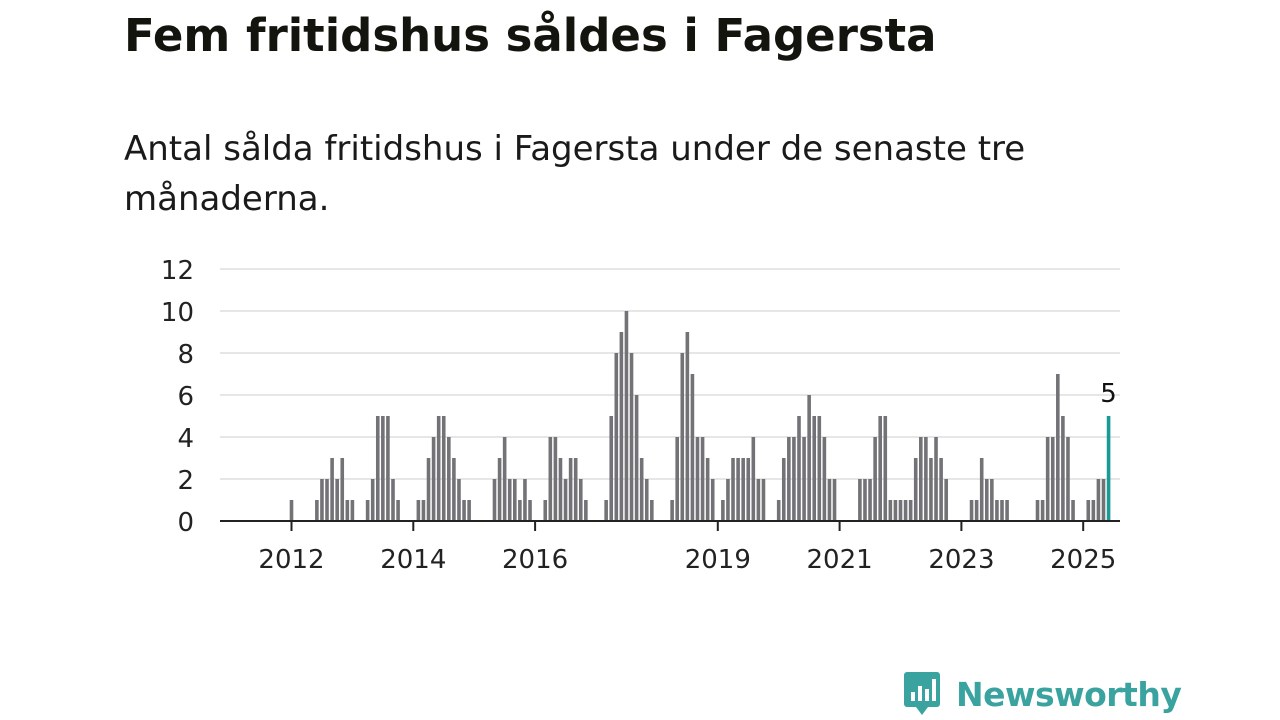 This screenshot has height=720, width=1280. What do you see at coordinates (413, 560) in the screenshot?
I see `x-tick-label: 2014` at bounding box center [413, 560].